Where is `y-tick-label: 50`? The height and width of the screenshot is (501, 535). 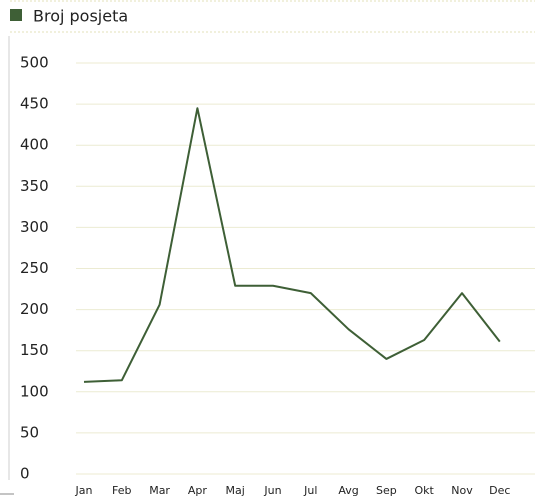
y-tick-label: 50 is located at coordinates (29, 432).